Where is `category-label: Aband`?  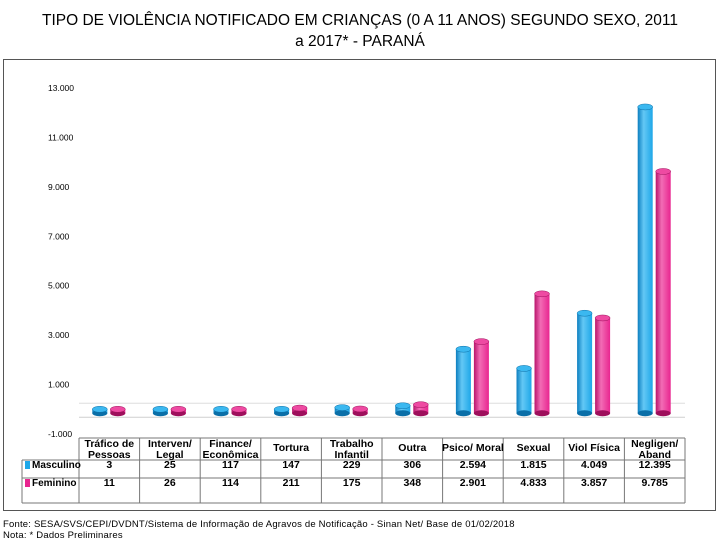
category-label: Aband is located at coordinates (654, 455).